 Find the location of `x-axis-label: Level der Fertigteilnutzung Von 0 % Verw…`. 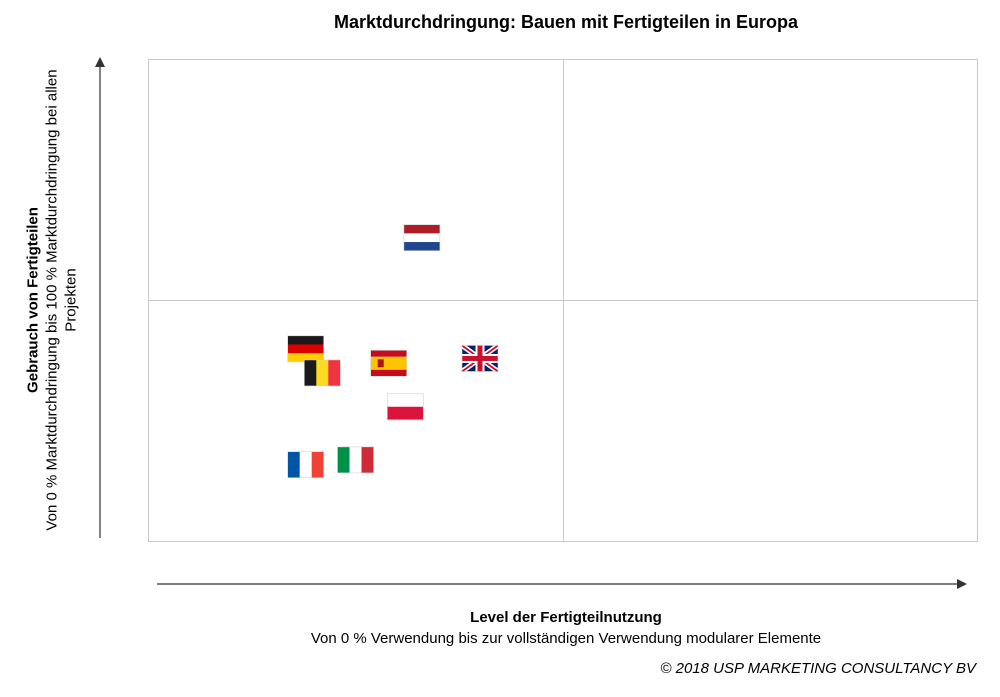

x-axis-label: Level der Fertigteilnutzung Von 0 % Verw… is located at coordinates (566, 628).